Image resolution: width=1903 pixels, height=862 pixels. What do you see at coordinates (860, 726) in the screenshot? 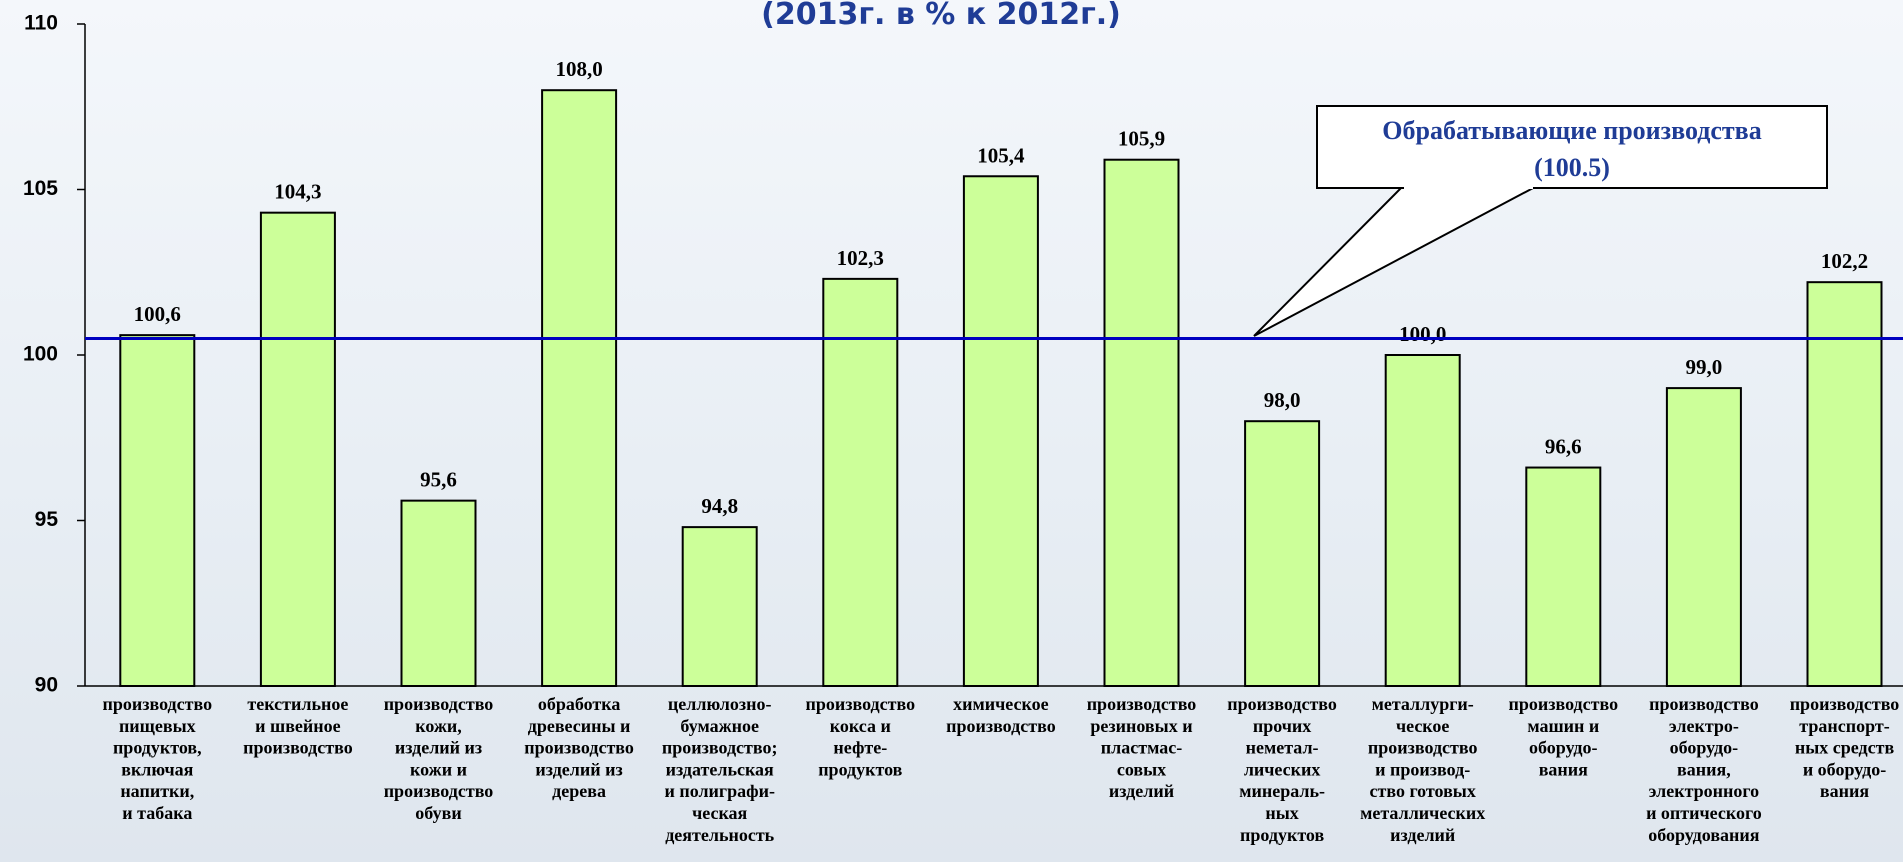
I see `x-tick-label: кокса и` at bounding box center [860, 726].